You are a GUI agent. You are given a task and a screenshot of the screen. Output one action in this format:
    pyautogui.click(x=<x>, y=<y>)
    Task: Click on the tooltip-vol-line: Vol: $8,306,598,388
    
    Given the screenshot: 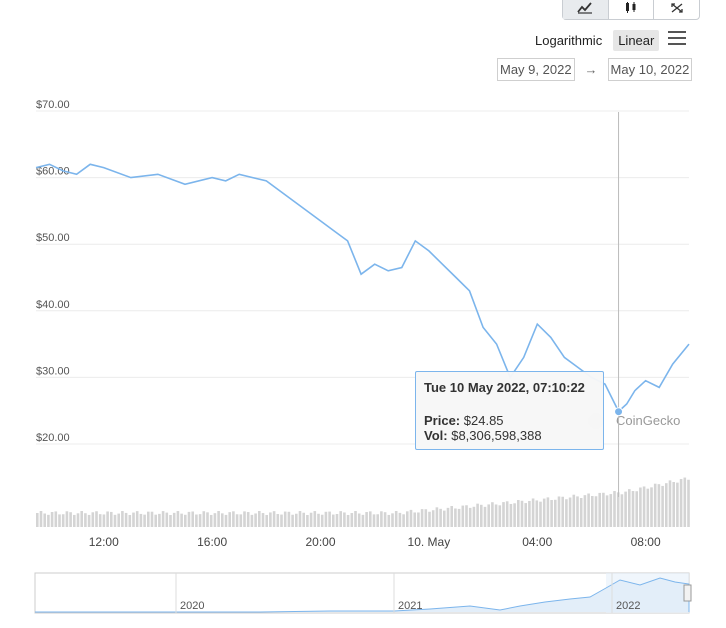 What is the action you would take?
    pyautogui.click(x=509, y=435)
    